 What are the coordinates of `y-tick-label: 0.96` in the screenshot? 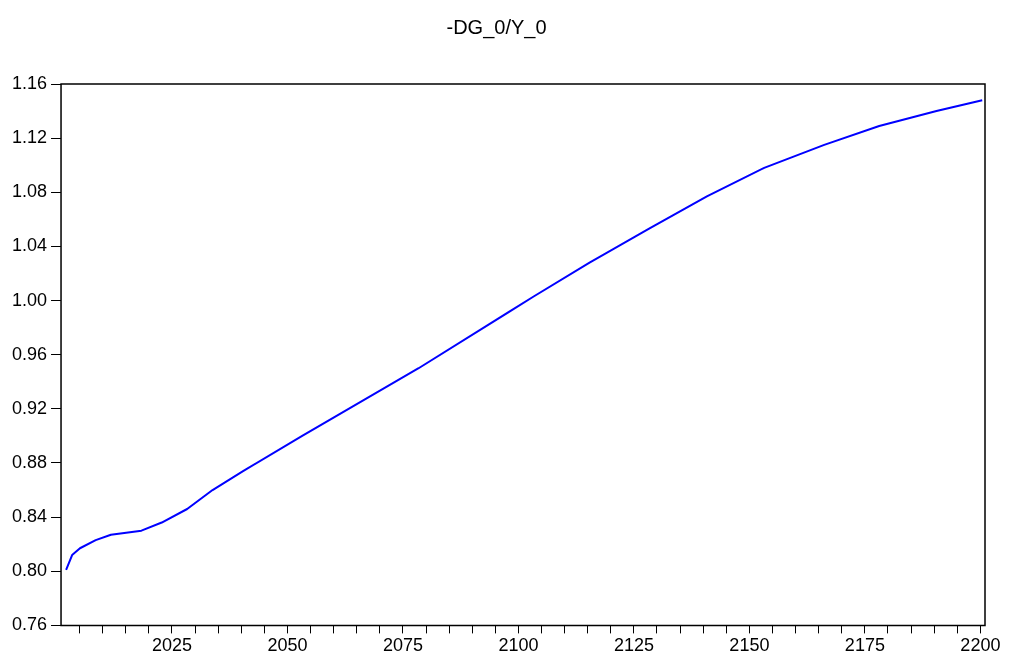 It's located at (29, 353).